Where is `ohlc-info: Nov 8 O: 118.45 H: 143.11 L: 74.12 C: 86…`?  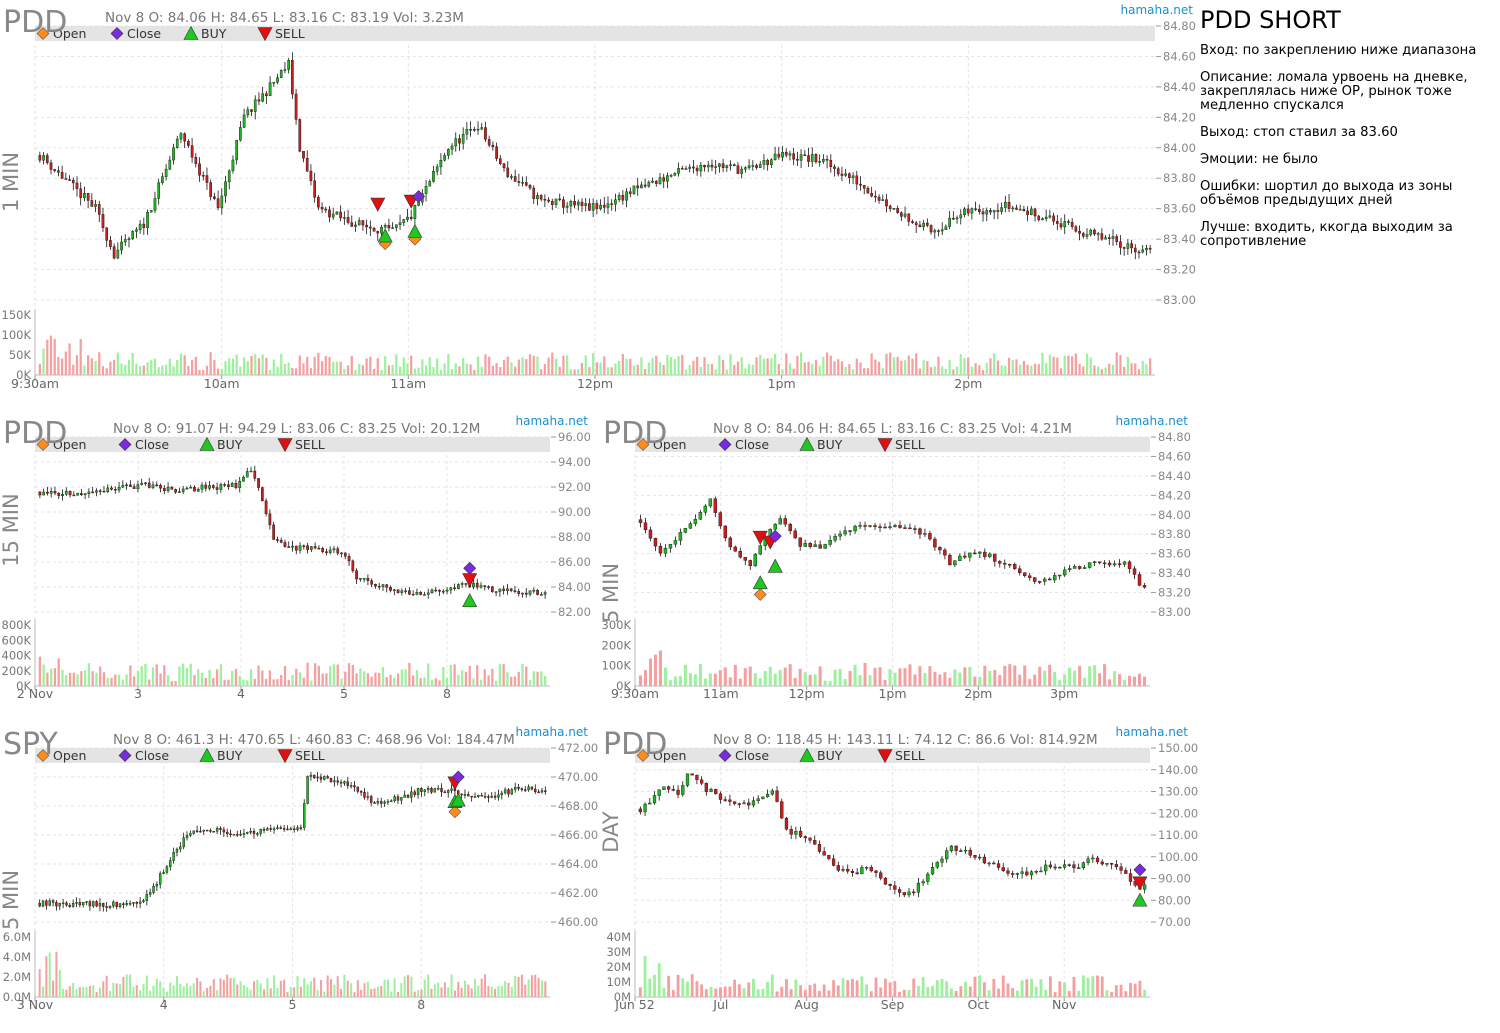 ohlc-info: Nov 8 O: 118.45 H: 143.11 L: 74.12 C: 86… is located at coordinates (905, 740).